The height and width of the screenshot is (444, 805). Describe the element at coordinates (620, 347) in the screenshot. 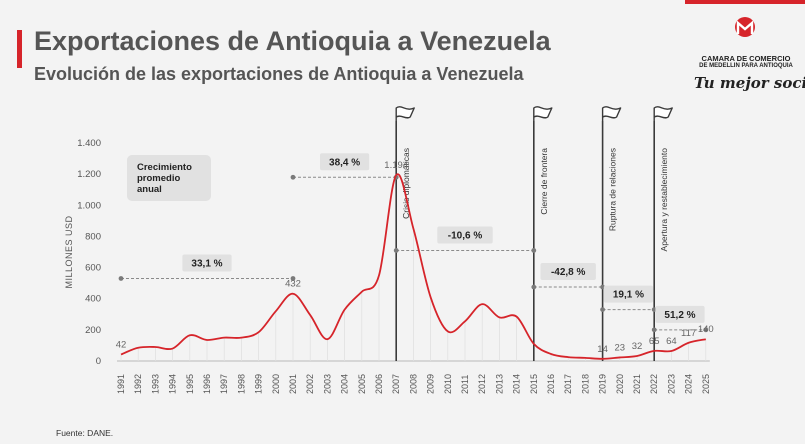

I see `data-label: 23` at that location.